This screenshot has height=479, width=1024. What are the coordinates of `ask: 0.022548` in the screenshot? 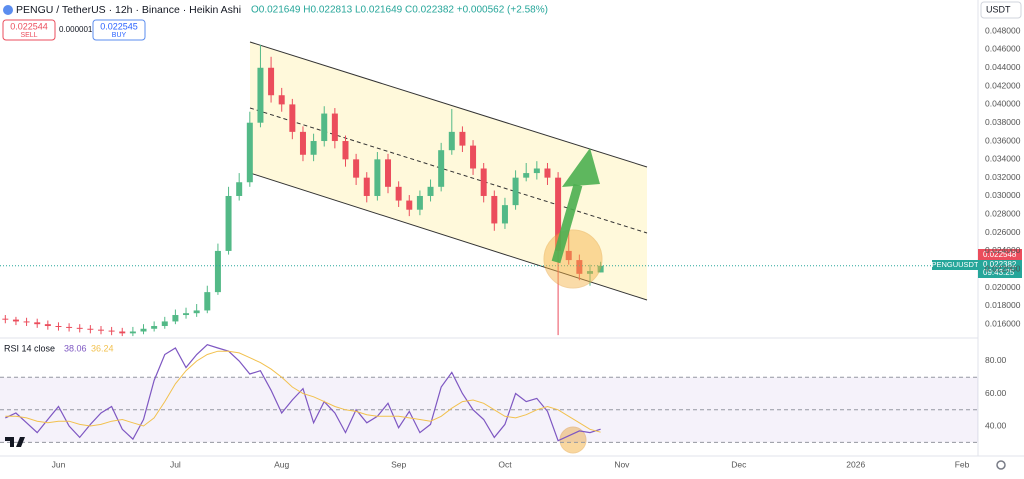 It's located at (1000, 254).